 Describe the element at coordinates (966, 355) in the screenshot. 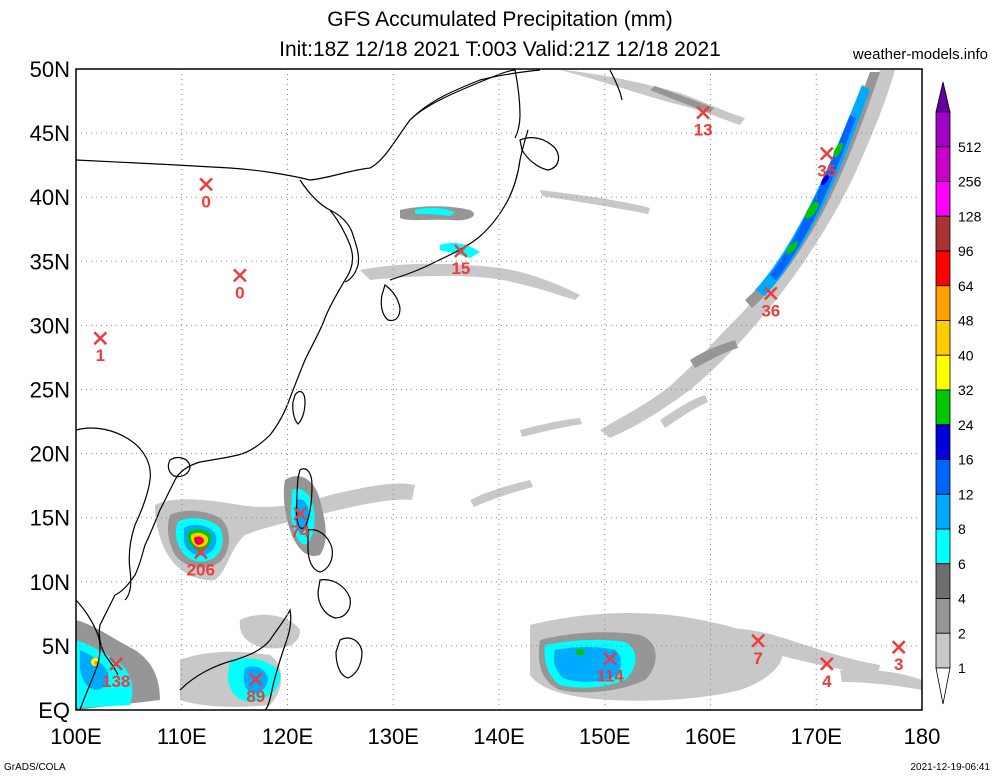

I see `colorbar-label-40: 40` at that location.